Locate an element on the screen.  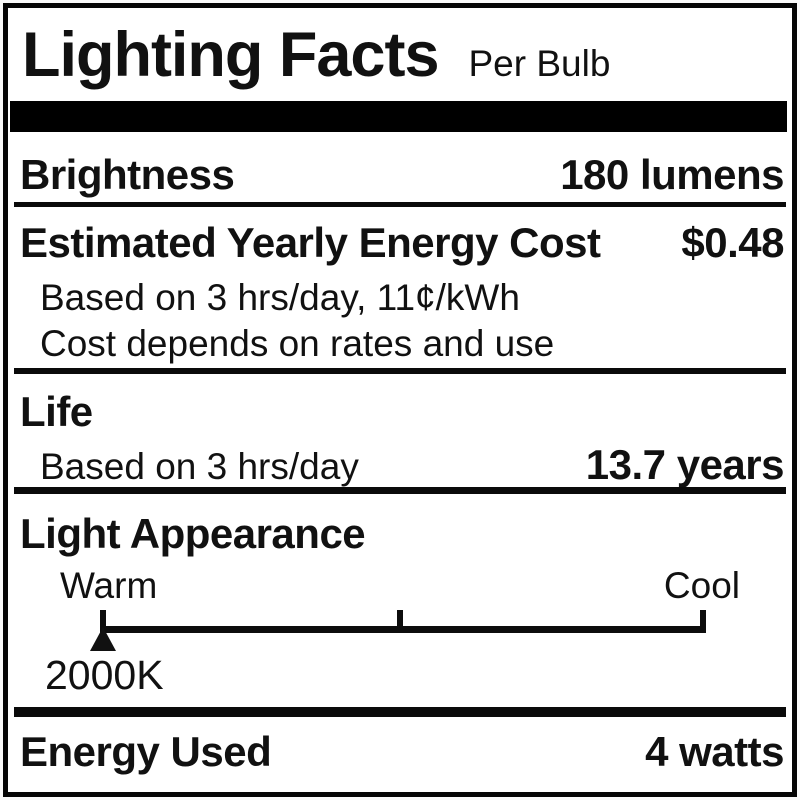
life-basis: Based on 3 hrs/day is located at coordinates (199, 466).